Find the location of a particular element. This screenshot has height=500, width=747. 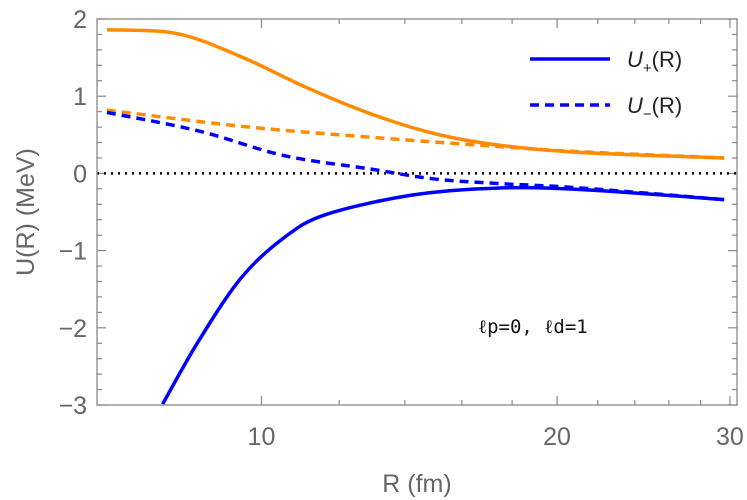

legend: U+(R) U−(R) is located at coordinates (606, 85).